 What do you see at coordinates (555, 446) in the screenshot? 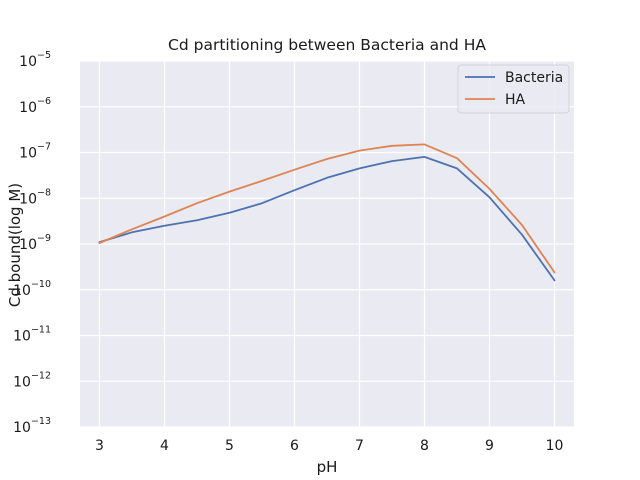
I see `x-tick-label: 10` at bounding box center [555, 446].